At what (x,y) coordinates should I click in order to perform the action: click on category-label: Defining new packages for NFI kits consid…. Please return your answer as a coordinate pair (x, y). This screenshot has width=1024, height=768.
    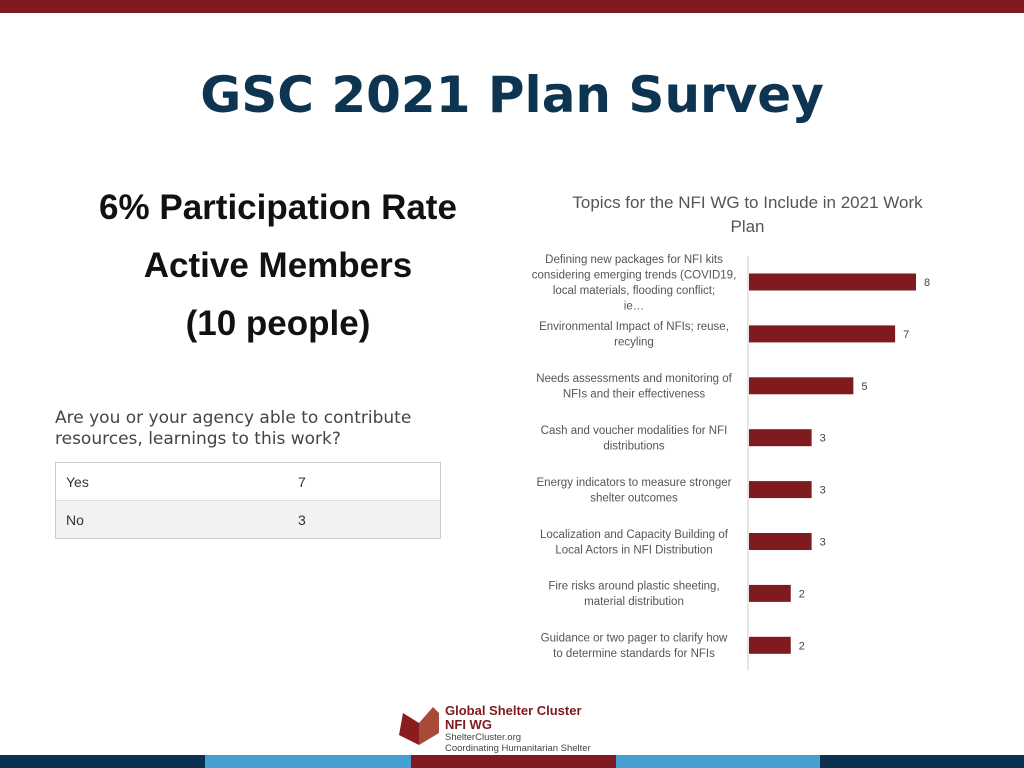
    Looking at the image, I should click on (634, 283).